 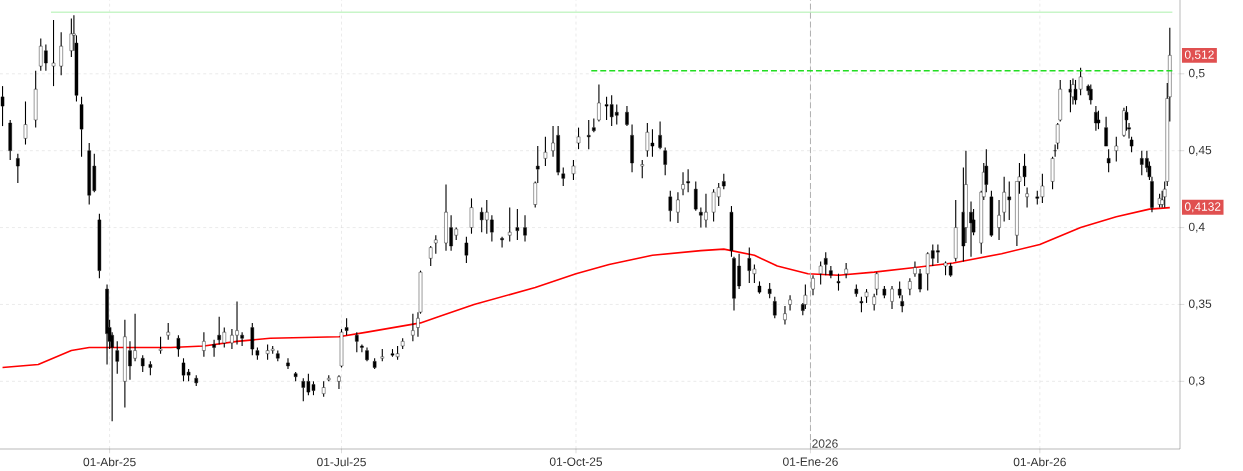 I want to click on x-tick-label: 01-Jul-25, so click(x=341, y=462).